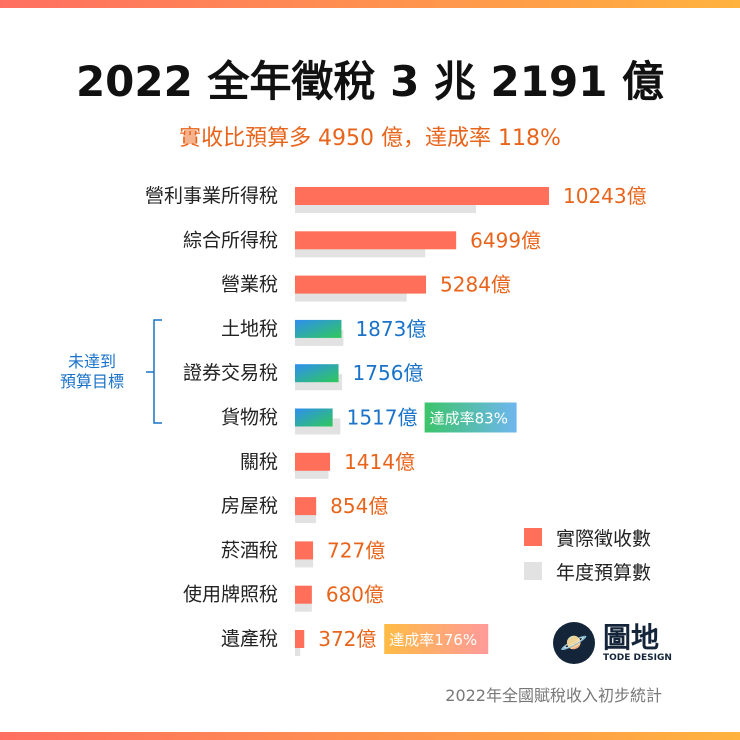  What do you see at coordinates (475, 285) in the screenshot?
I see `value-label: 5284億` at bounding box center [475, 285].